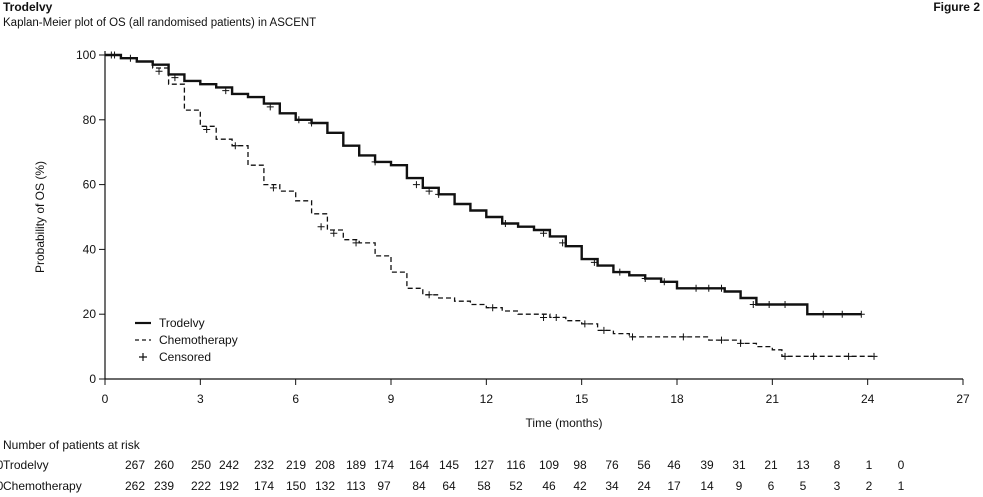 The height and width of the screenshot is (497, 983). Describe the element at coordinates (201, 465) in the screenshot. I see `risk-count: 250` at that location.